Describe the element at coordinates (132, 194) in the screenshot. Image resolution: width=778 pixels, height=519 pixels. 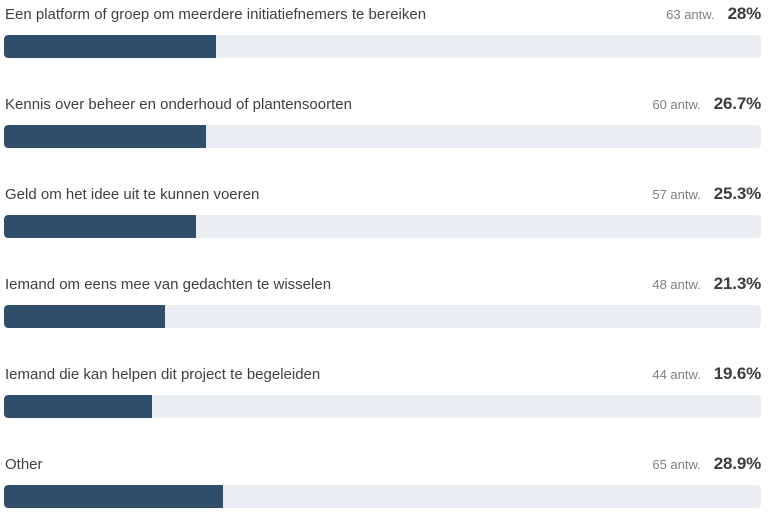
I see `answer-label: Geld om het idee uit te kunnen voeren` at that location.